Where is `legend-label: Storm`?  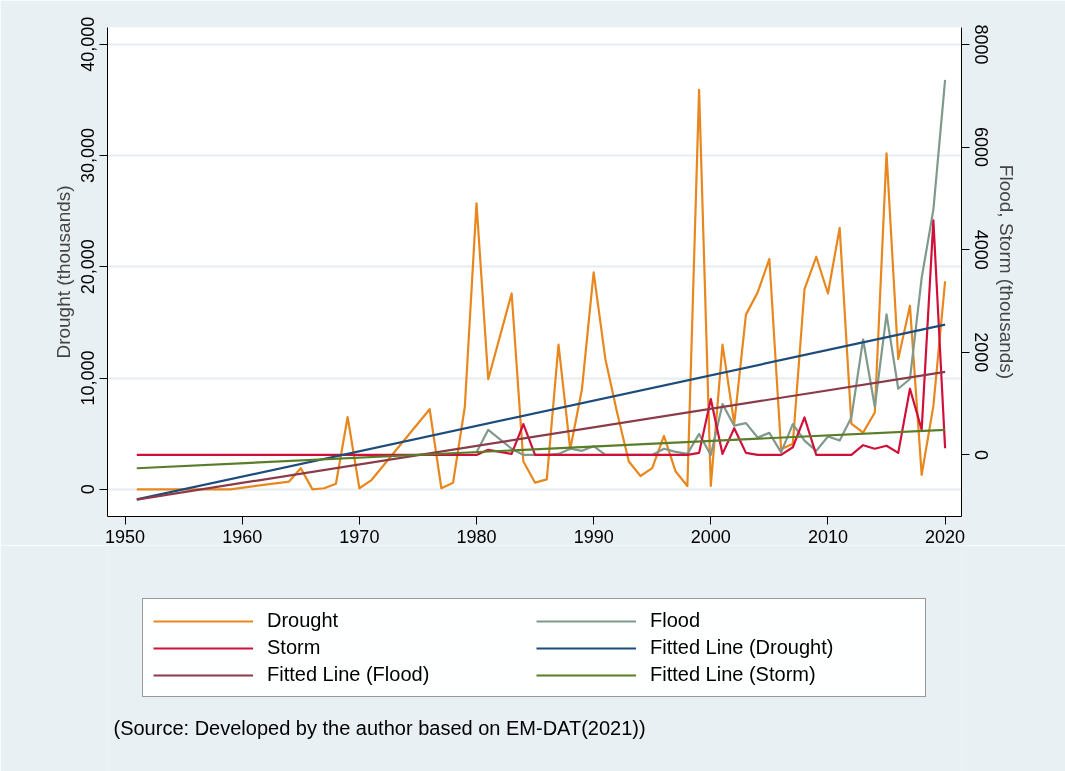
legend-label: Storm is located at coordinates (294, 647).